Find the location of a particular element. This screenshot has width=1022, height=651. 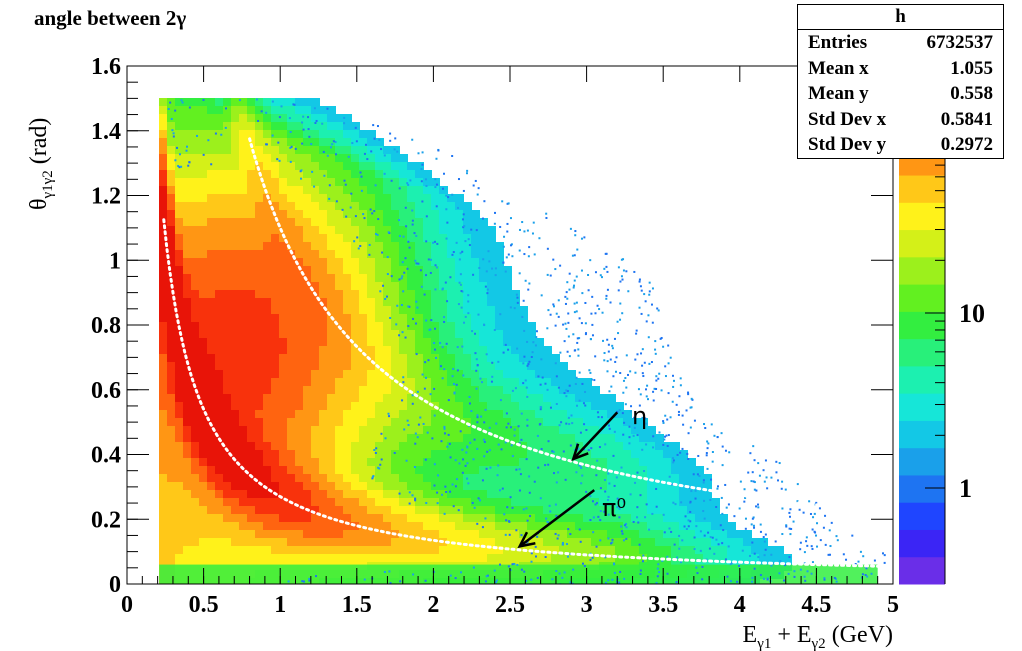

y-axis-label: θγ1γ2 (rad) is located at coordinates (41, 164).